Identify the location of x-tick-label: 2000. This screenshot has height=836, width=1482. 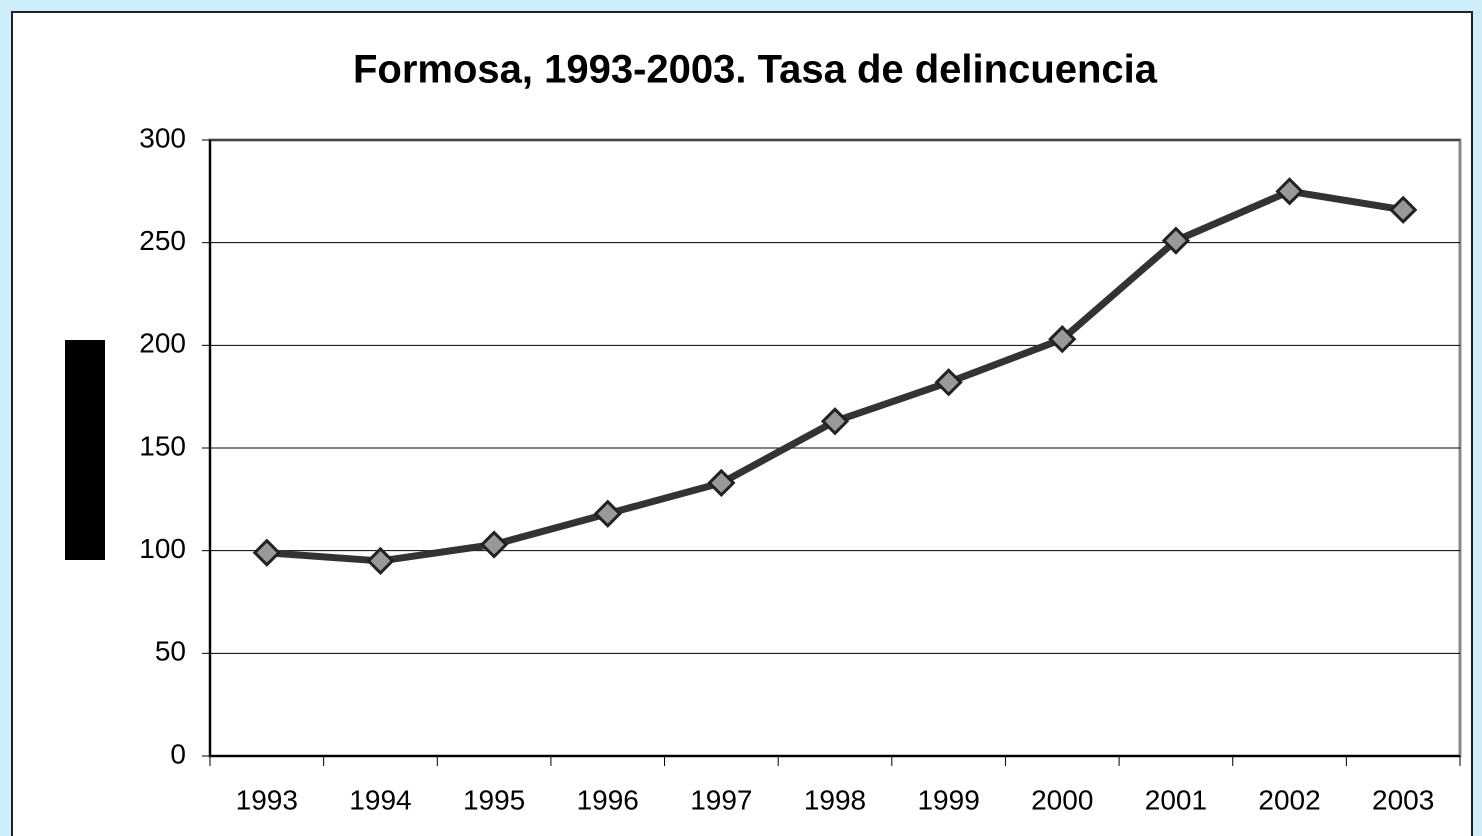
(1062, 799).